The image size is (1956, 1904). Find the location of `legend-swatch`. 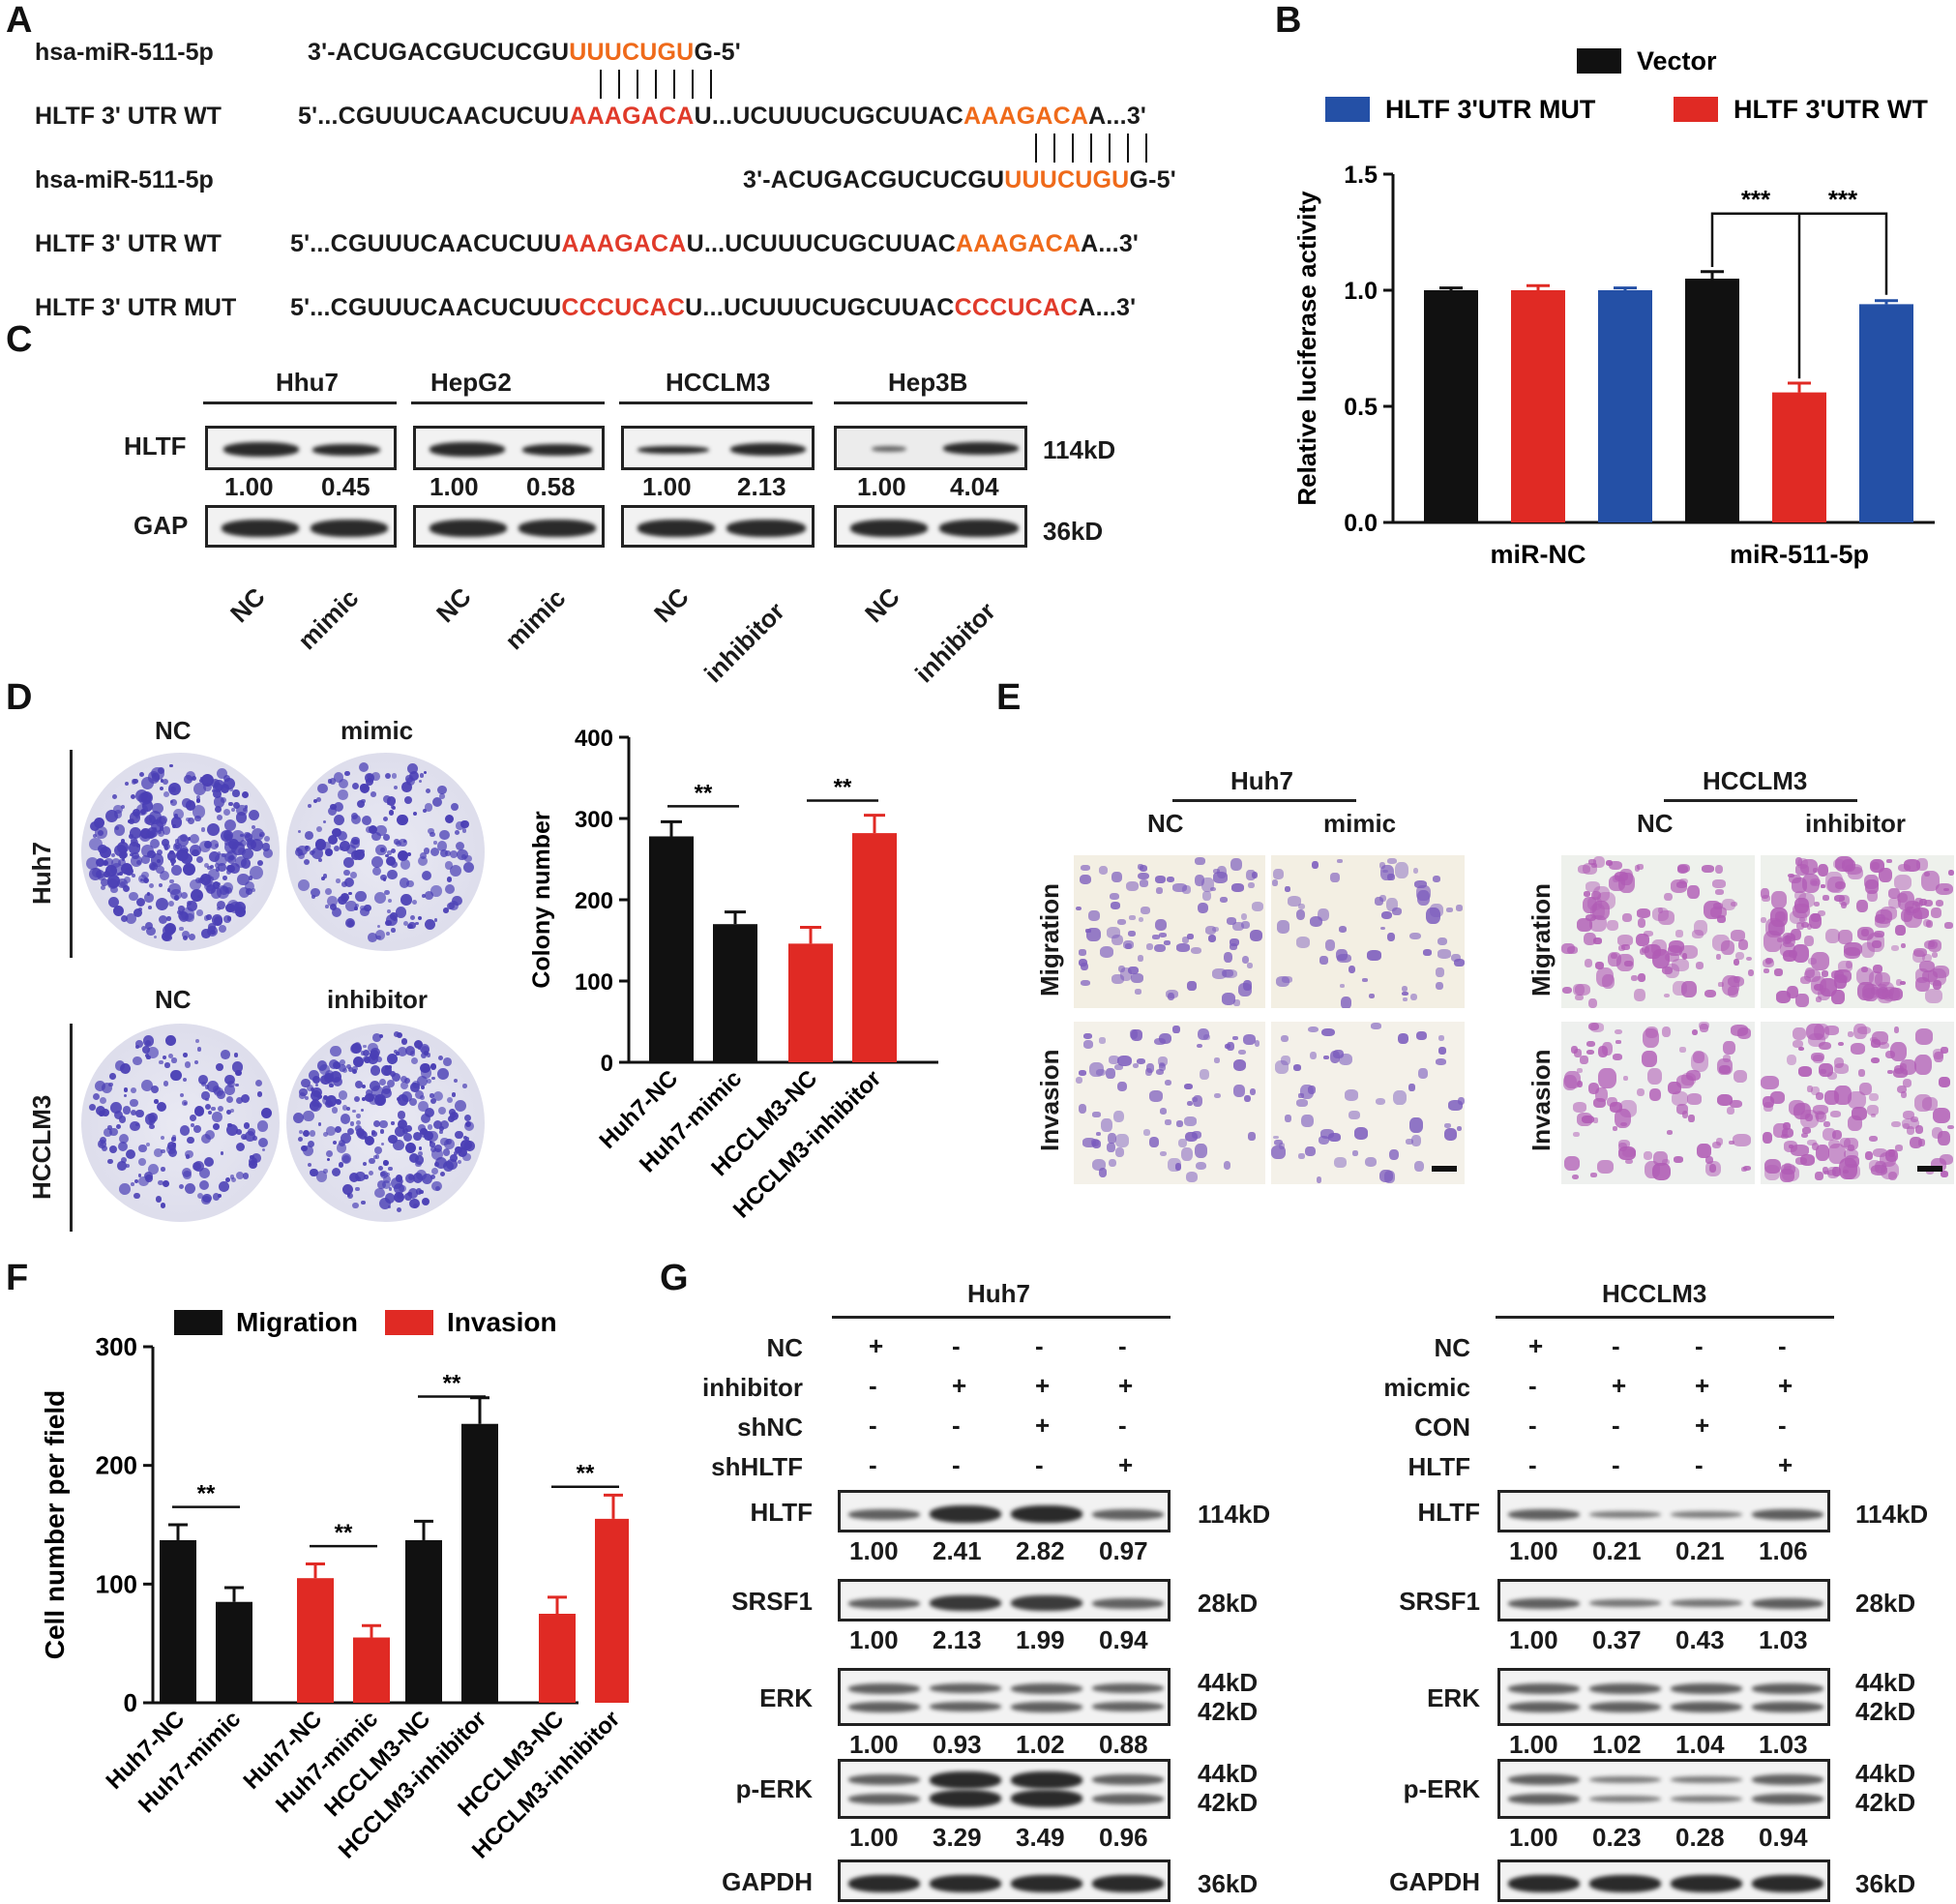

legend-swatch is located at coordinates (1696, 110).